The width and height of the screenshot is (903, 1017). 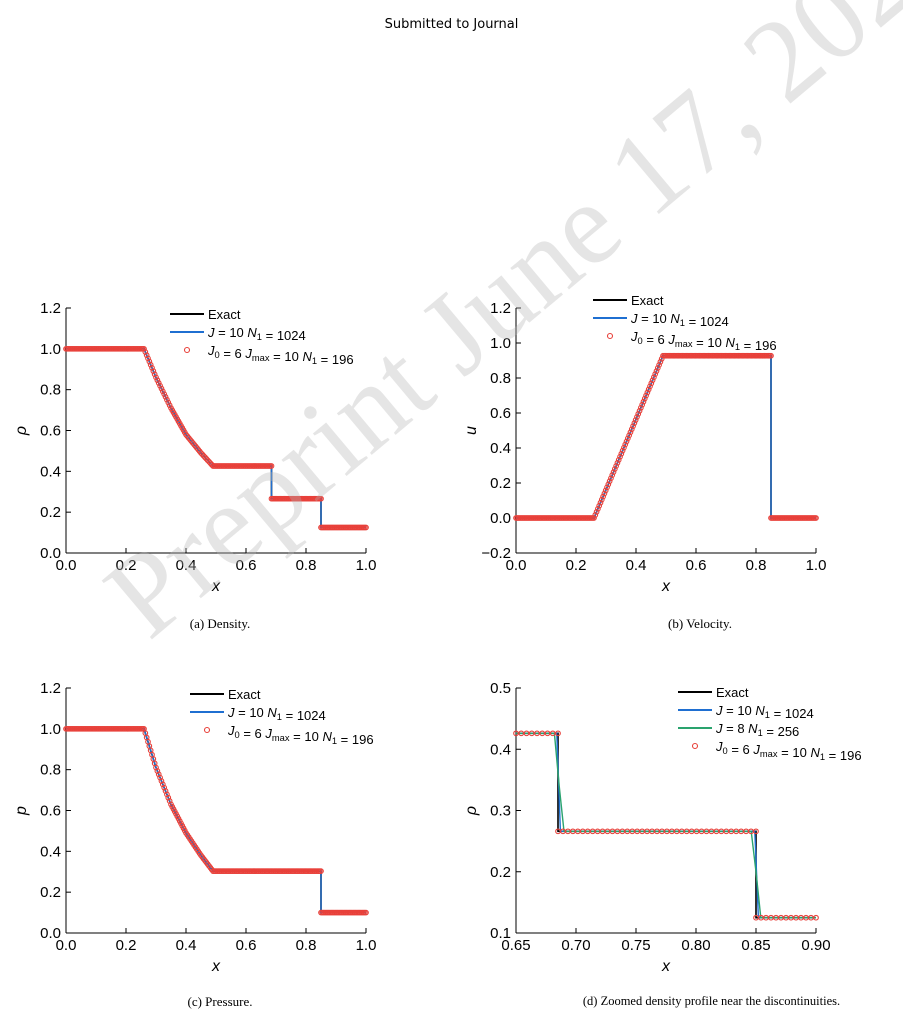 What do you see at coordinates (220, 623) in the screenshot?
I see `caption-a: (a) Density.` at bounding box center [220, 623].